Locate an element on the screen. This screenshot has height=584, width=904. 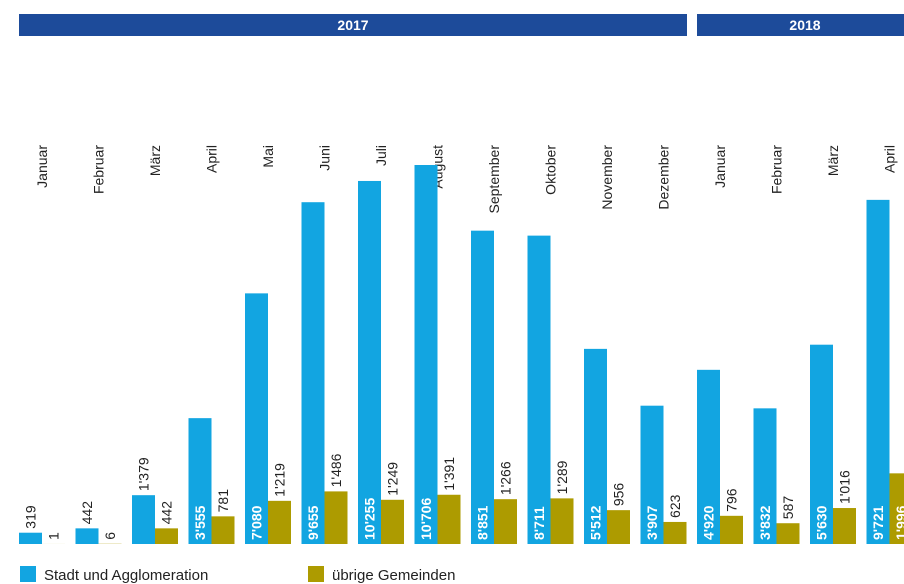
value-label: 5'512 is located at coordinates (596, 522).